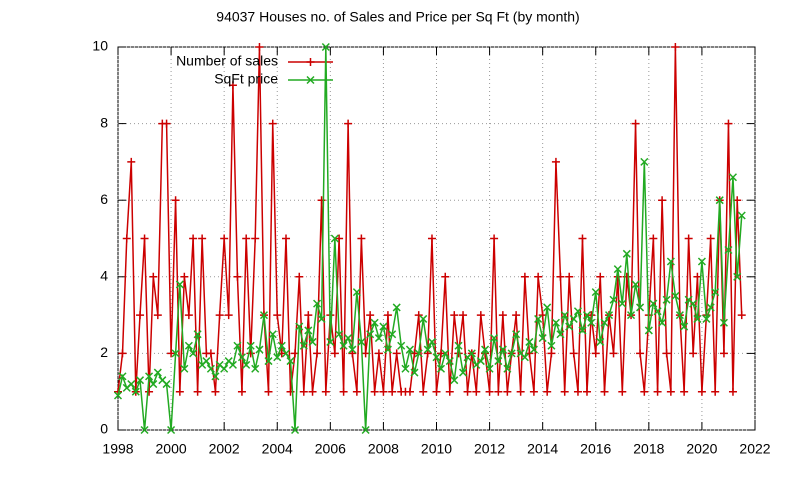 The width and height of the screenshot is (800, 480). I want to click on y-tick-label: 0, so click(104, 429).